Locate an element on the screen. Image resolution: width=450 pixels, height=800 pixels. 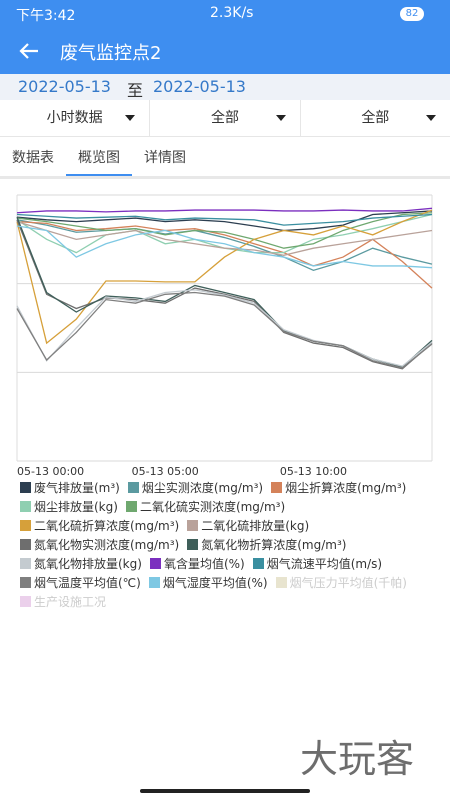
filters: 小时数据 全部 全部 is located at coordinates (225, 118).